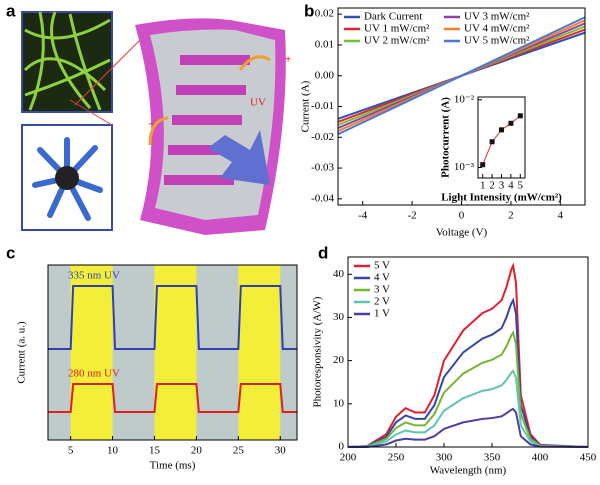  Describe the element at coordinates (497, 17) in the screenshot. I see `legend-label: UV 3 mW/cm²` at that location.